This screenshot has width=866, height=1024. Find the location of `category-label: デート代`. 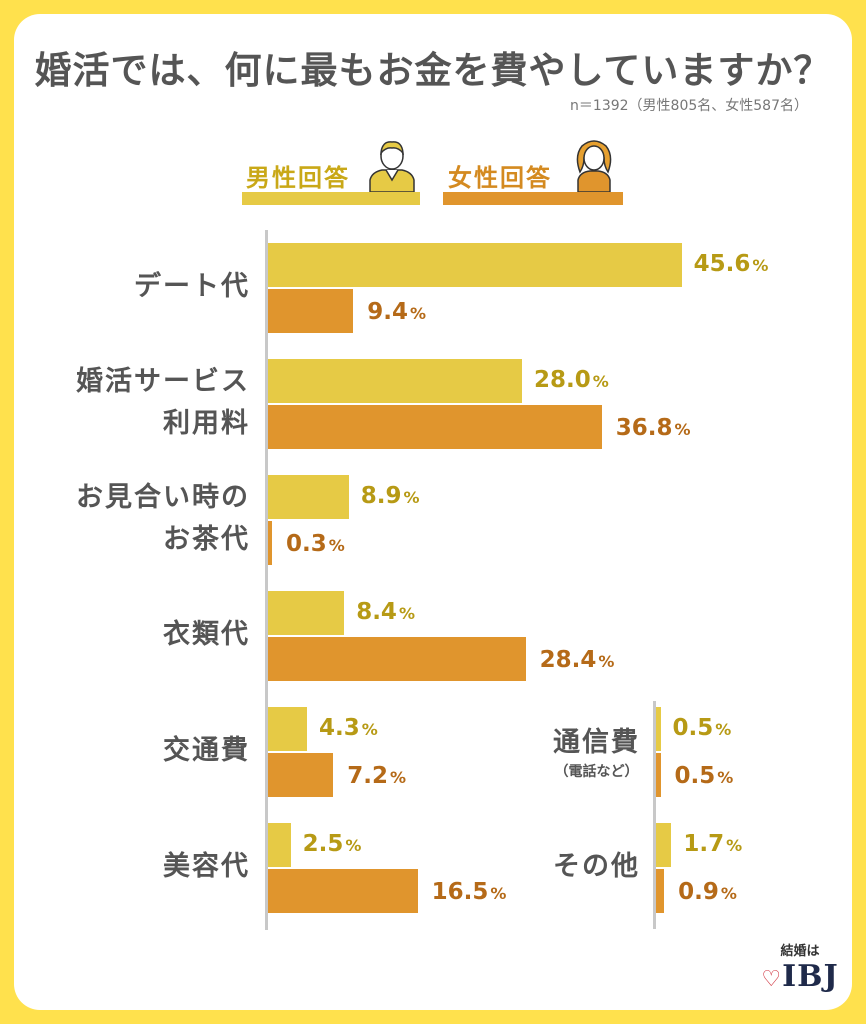

category-label: デート代 is located at coordinates (192, 286).